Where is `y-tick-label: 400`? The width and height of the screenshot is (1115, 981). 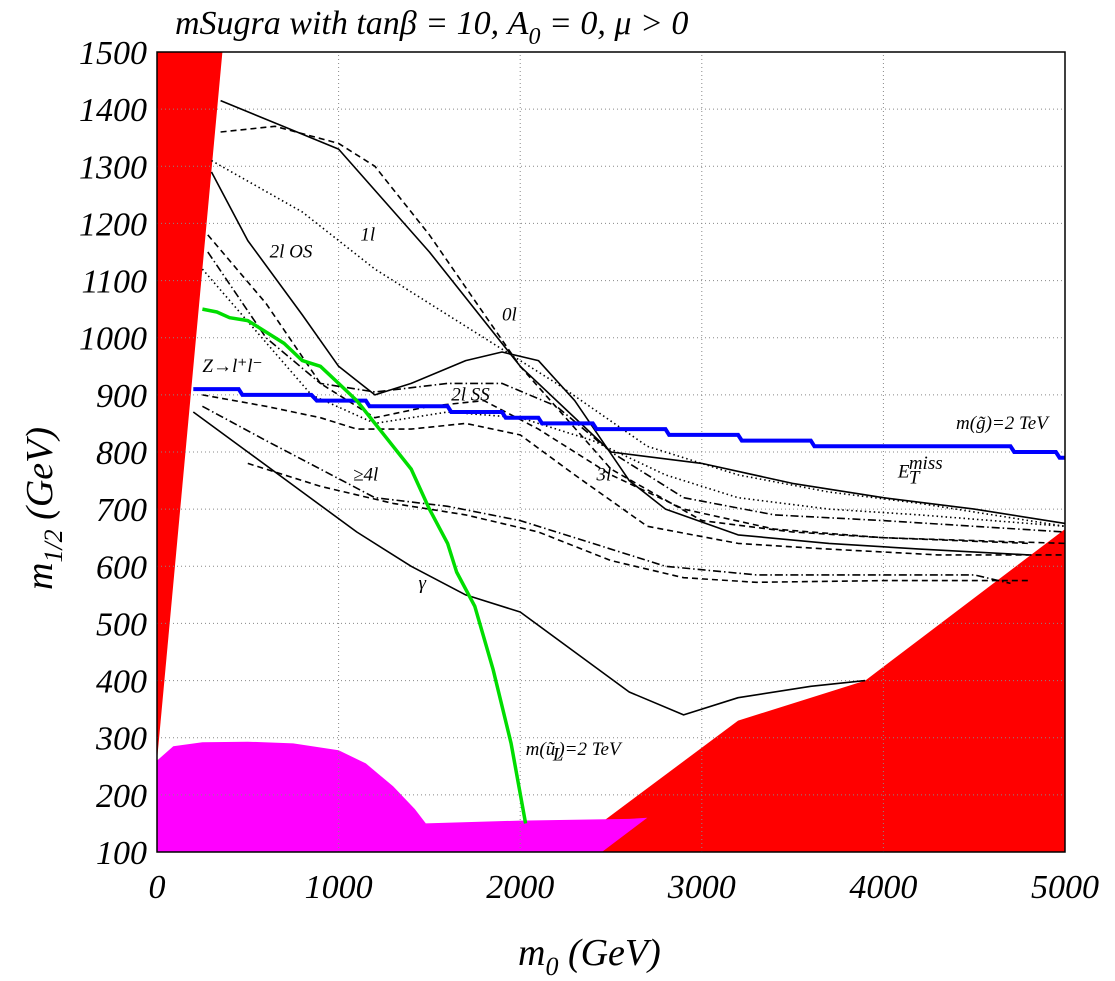
y-tick-label: 400 is located at coordinates (121, 682).